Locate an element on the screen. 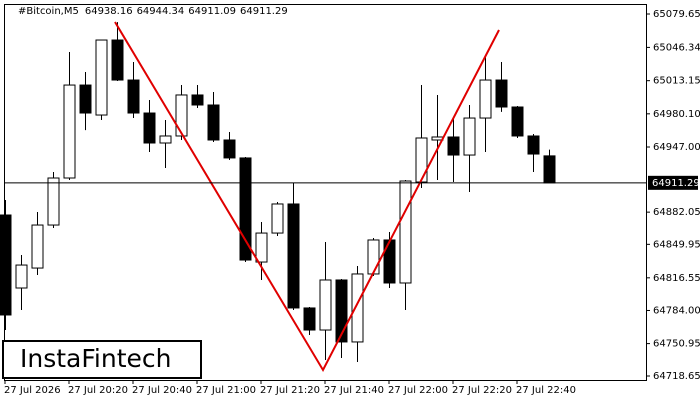 This screenshot has height=400, width=700. x-tick-label: 27 Jul 22:20 is located at coordinates (482, 390).